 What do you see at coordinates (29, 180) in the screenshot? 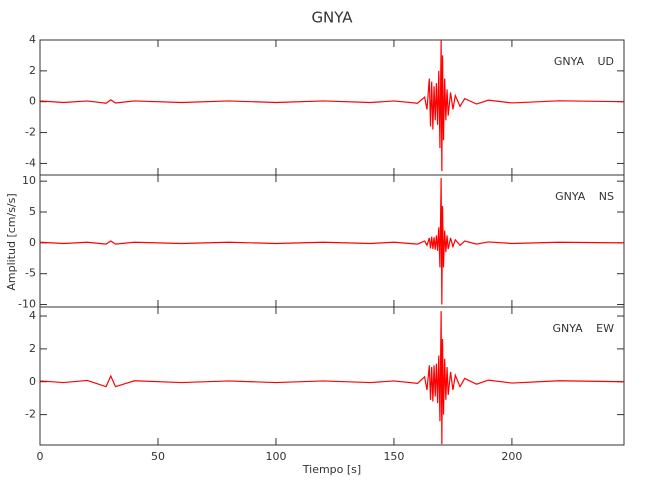
I see `y-tick-label: 10` at bounding box center [29, 180].